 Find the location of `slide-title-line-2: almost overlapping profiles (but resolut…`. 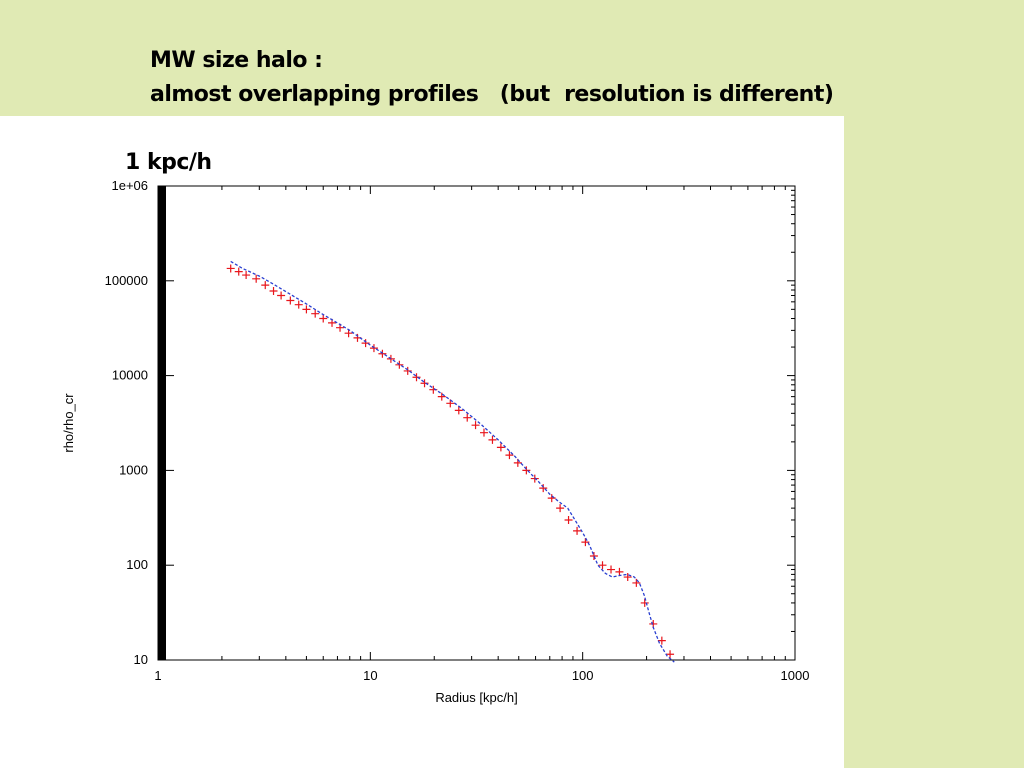

slide-title-line-2: almost overlapping profiles (but resolut… is located at coordinates (492, 94).